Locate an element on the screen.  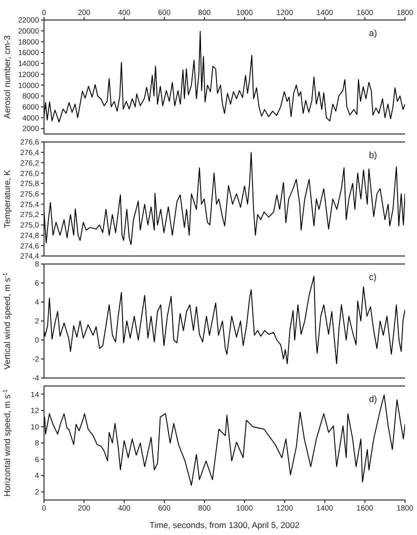
annotation: a) is located at coordinates (373, 33).